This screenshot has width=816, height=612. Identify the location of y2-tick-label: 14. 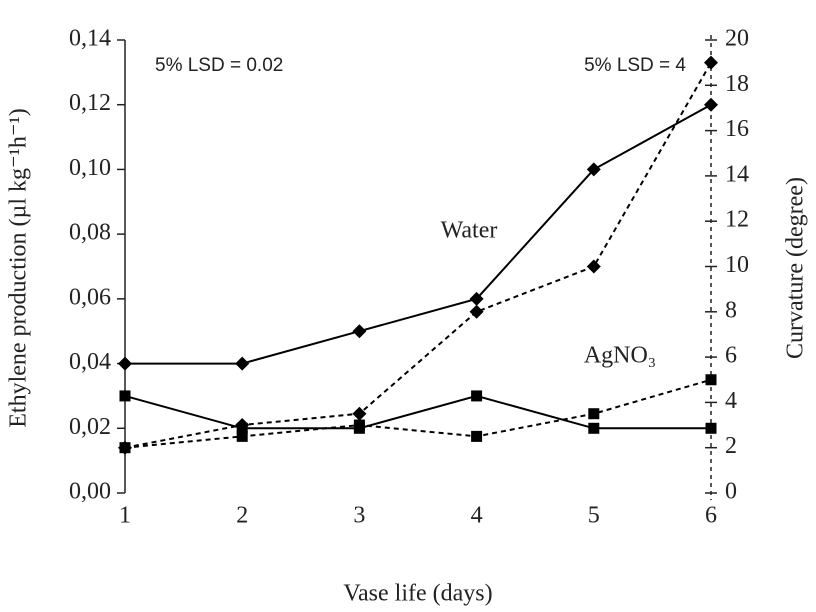
(737, 174).